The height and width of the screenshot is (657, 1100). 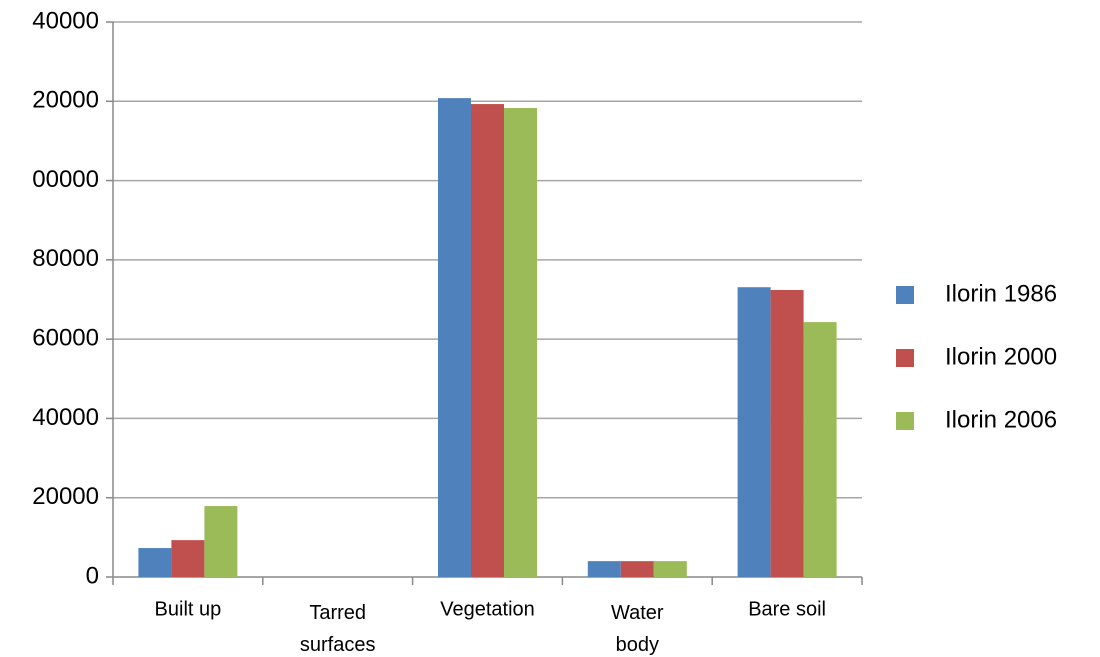 What do you see at coordinates (65, 258) in the screenshot?
I see `y-tick-label: 80000` at bounding box center [65, 258].